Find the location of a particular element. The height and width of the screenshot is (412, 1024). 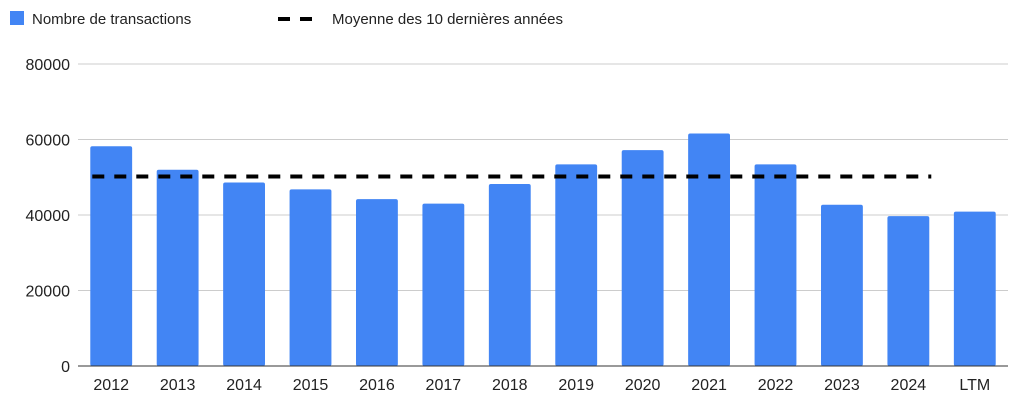

bar-2022 is located at coordinates (775, 265).